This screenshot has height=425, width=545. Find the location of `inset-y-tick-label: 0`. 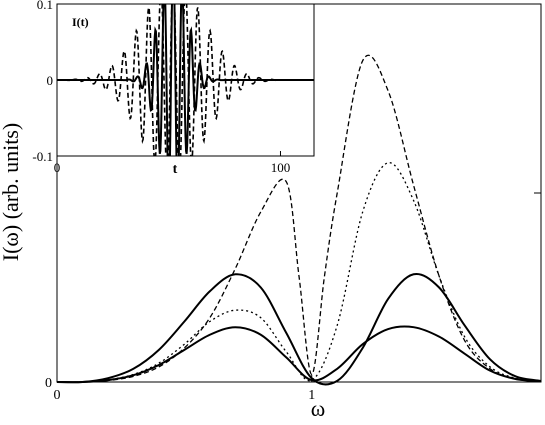

inset-y-tick-label: 0 is located at coordinates (50, 80).